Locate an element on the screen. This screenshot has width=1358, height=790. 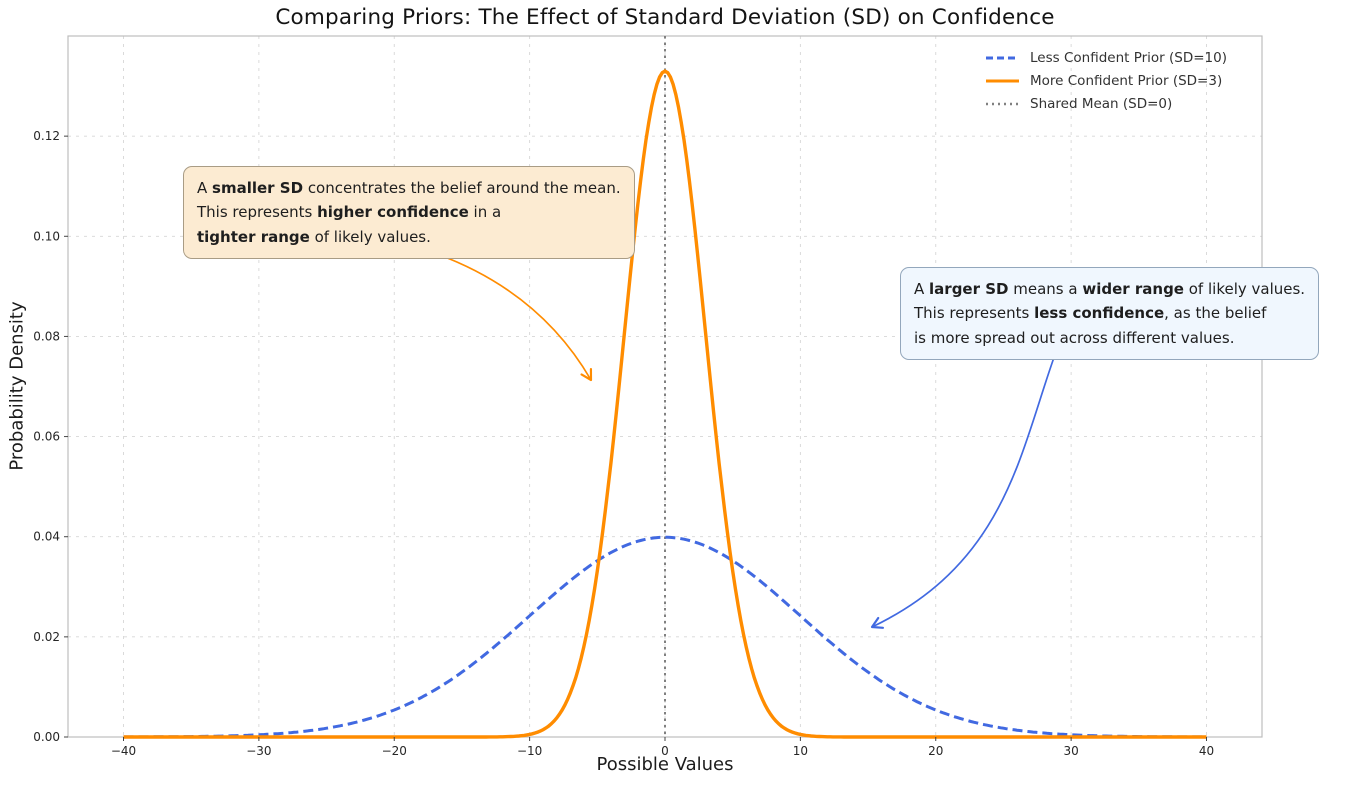
x-tick-label: 10 is located at coordinates (800, 751).